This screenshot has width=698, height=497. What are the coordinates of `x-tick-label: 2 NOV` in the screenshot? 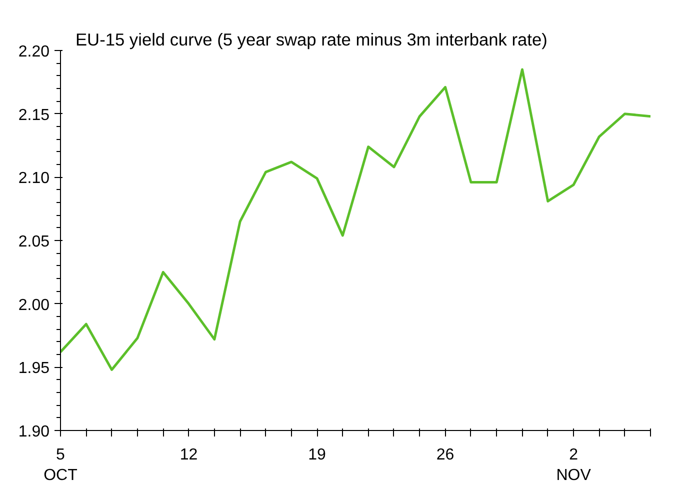 It's located at (574, 465).